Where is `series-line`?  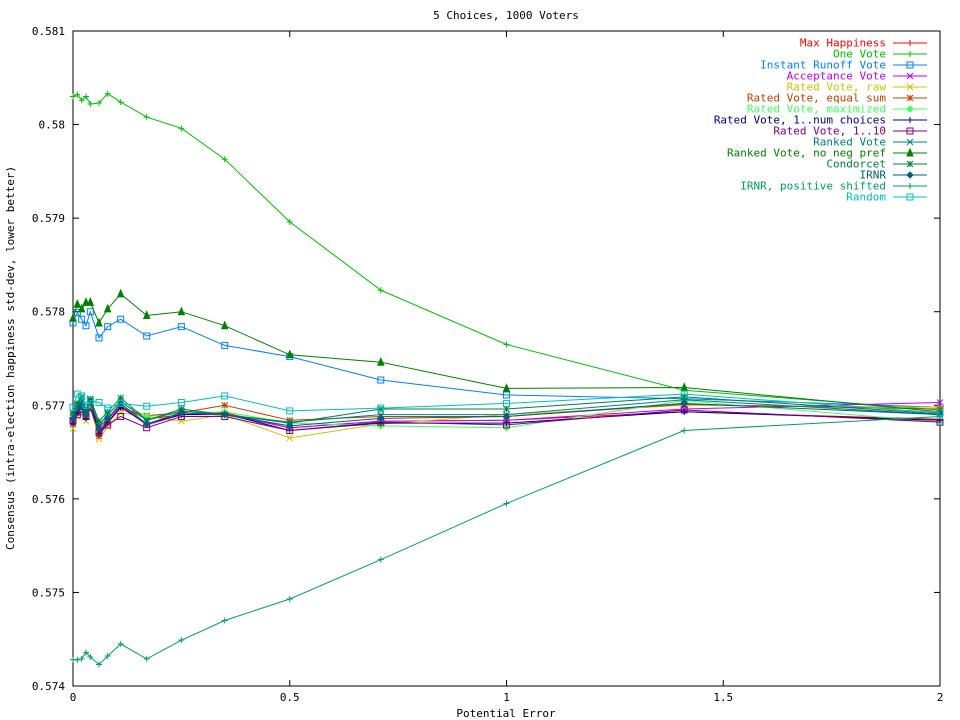 series-line is located at coordinates (506, 414).